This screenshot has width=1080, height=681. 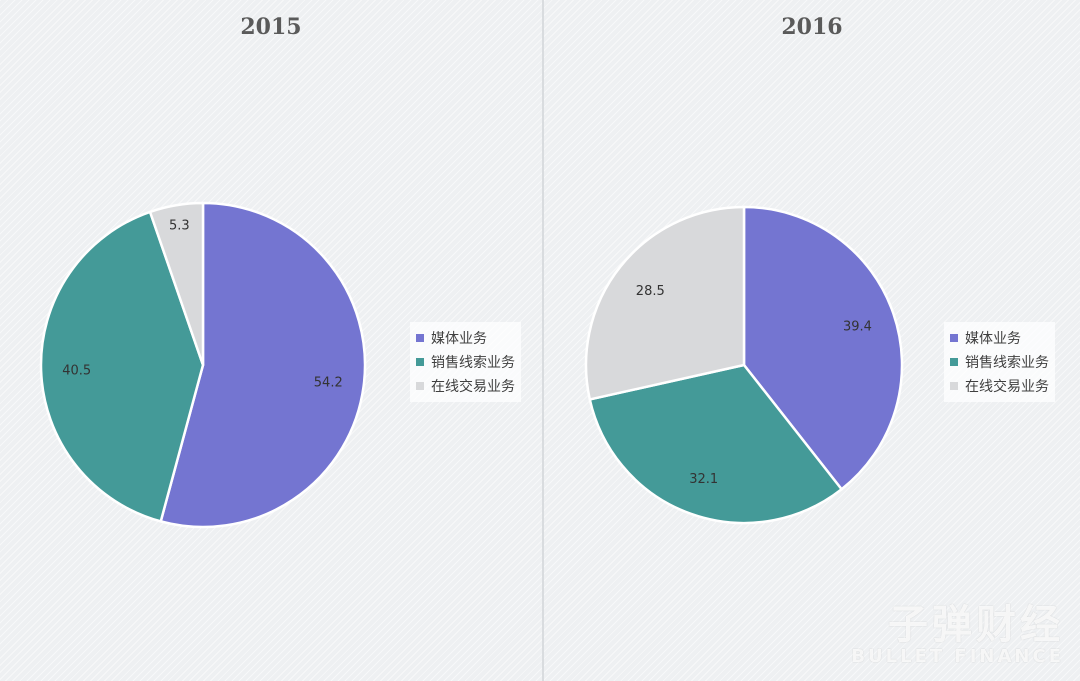 I want to click on data-label: 54.2, so click(x=328, y=383).